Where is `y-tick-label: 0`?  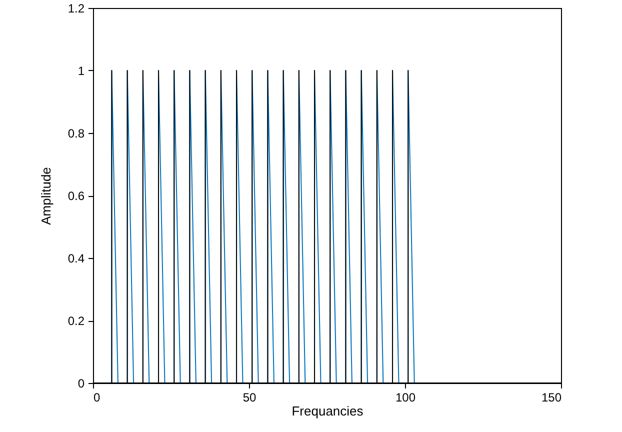 y-tick-label: 0 is located at coordinates (81, 383).